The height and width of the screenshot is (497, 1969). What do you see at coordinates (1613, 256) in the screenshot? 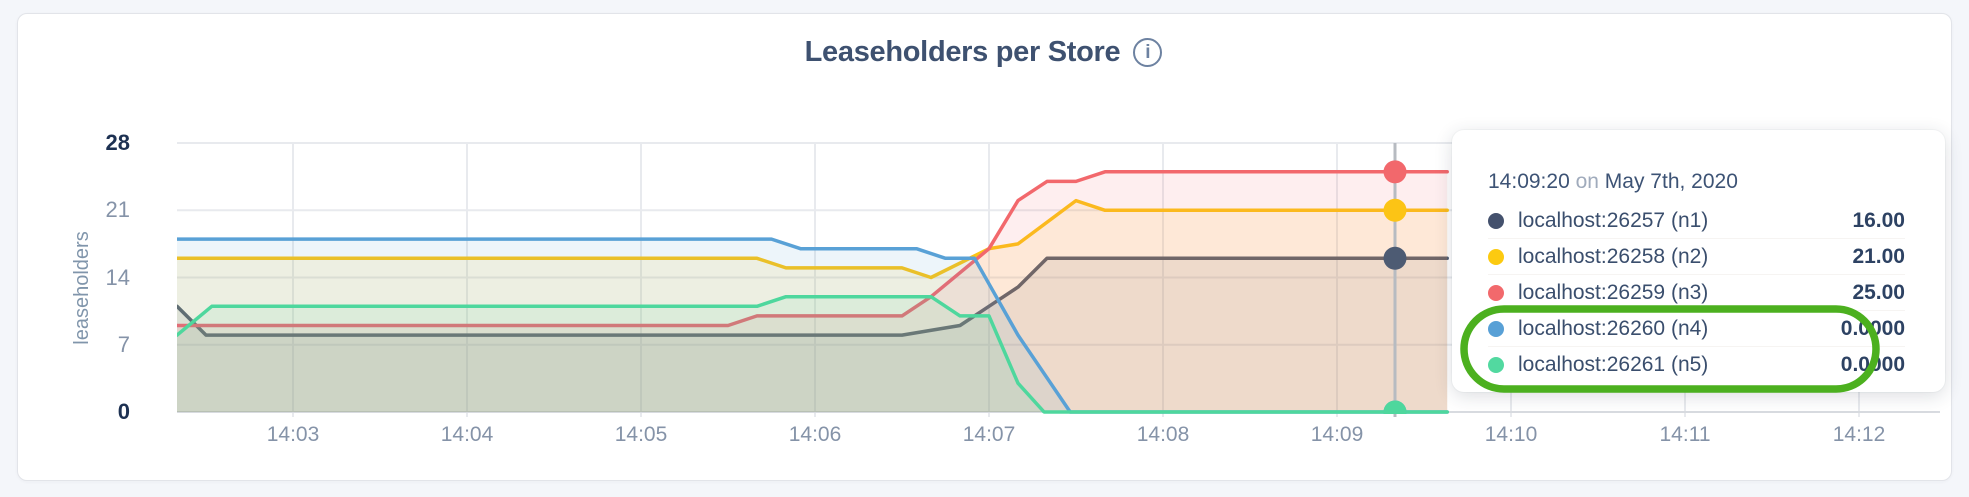
I see `tooltip-series-label: localhost:26258 (n2)` at bounding box center [1613, 256].